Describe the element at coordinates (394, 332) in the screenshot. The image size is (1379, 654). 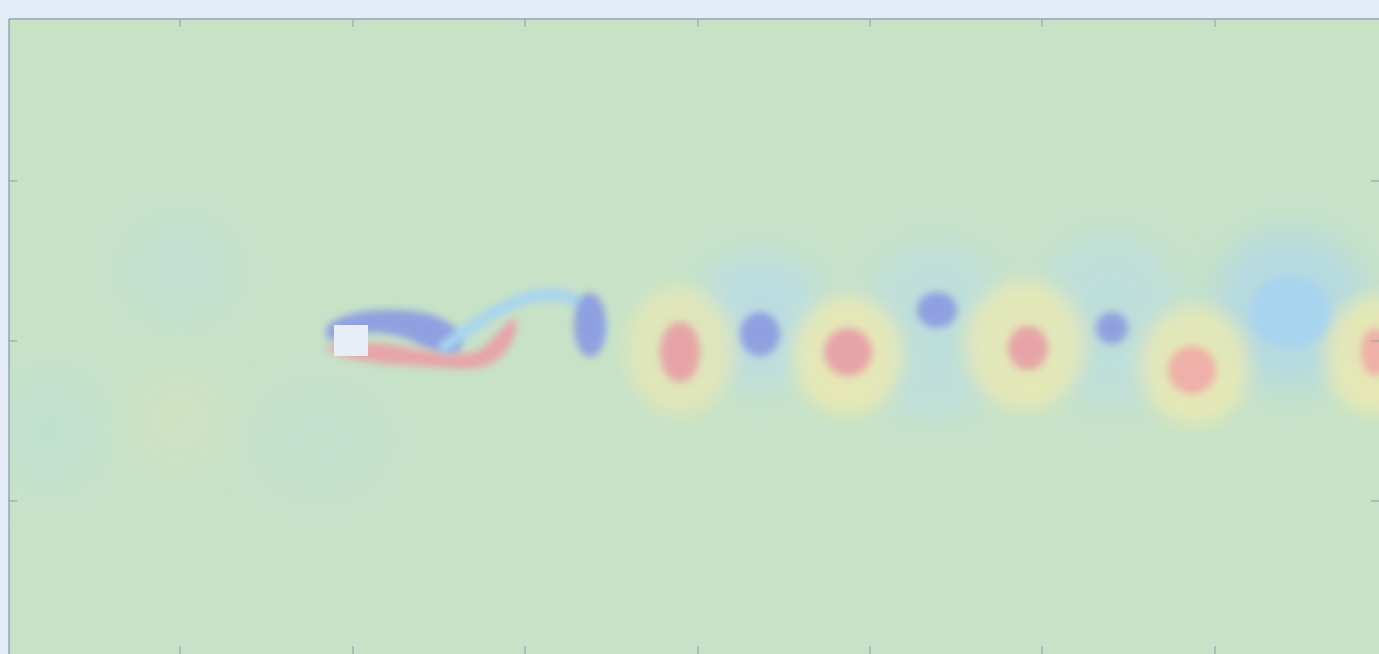
I see `upper-shear-layer` at that location.